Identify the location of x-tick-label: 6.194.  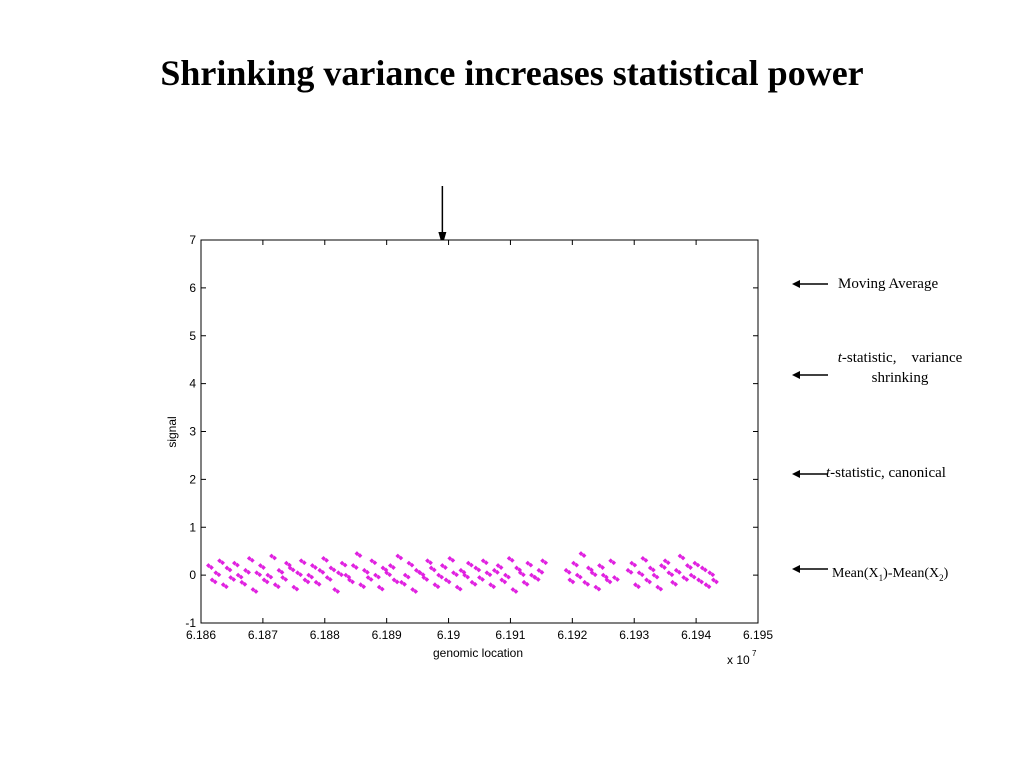
(696, 635).